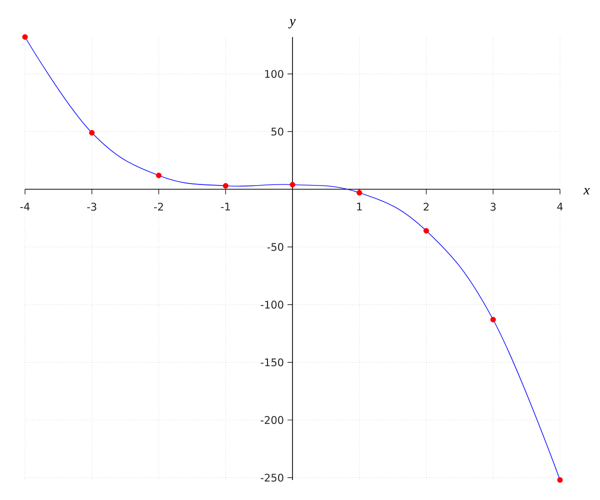 The height and width of the screenshot is (500, 600). I want to click on x-tick-label: 1, so click(359, 206).